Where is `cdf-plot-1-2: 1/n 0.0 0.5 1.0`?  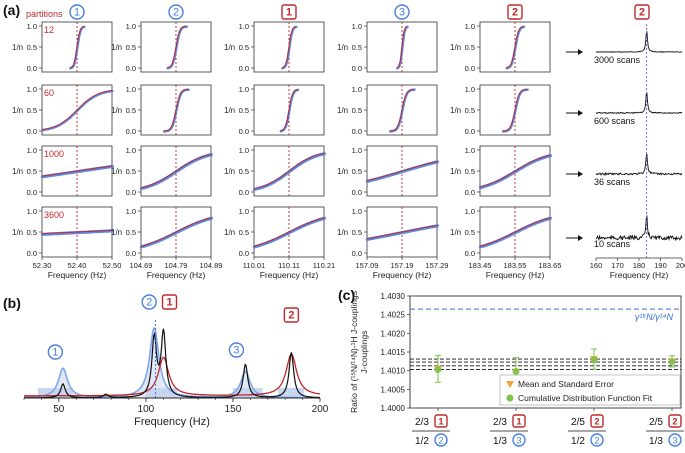
cdf-plot-1-2: 1/n 0.0 0.5 1.0 is located at coordinates (162, 171).